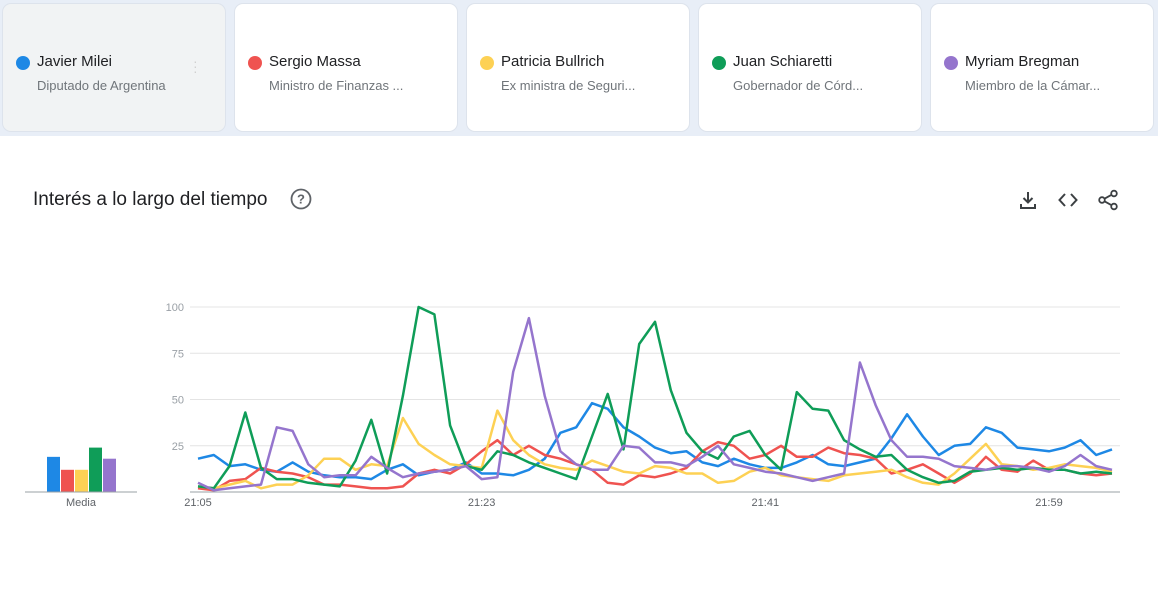 This screenshot has width=1158, height=597. I want to click on y-tick-label: 75, so click(178, 354).